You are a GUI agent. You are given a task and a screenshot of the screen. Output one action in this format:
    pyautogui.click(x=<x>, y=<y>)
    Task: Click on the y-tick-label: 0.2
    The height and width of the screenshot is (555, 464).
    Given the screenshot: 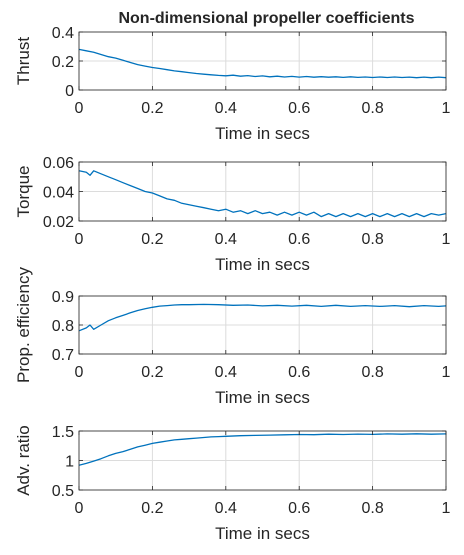 What is the action you would take?
    pyautogui.click(x=63, y=62)
    